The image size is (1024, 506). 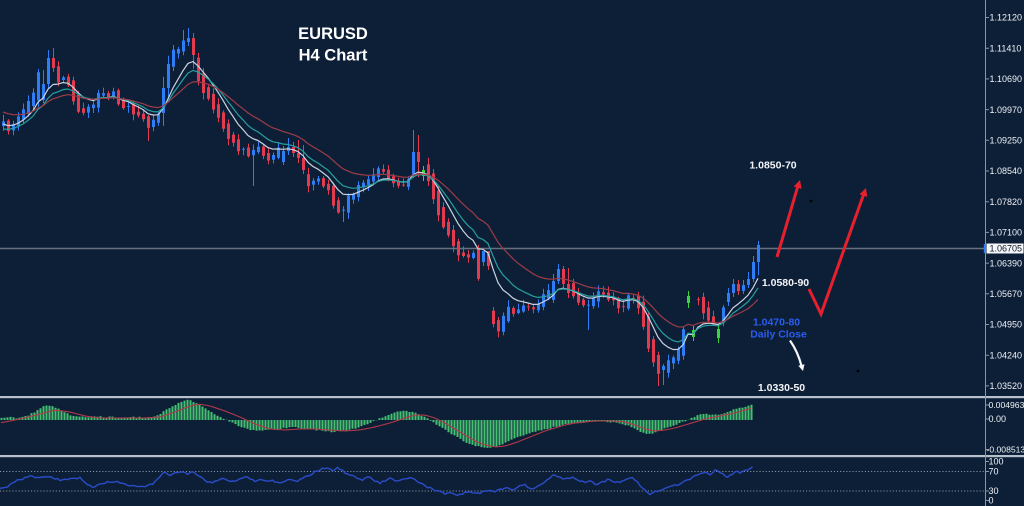 What do you see at coordinates (1006, 355) in the screenshot?
I see `svg-text: 1.04240` at bounding box center [1006, 355].